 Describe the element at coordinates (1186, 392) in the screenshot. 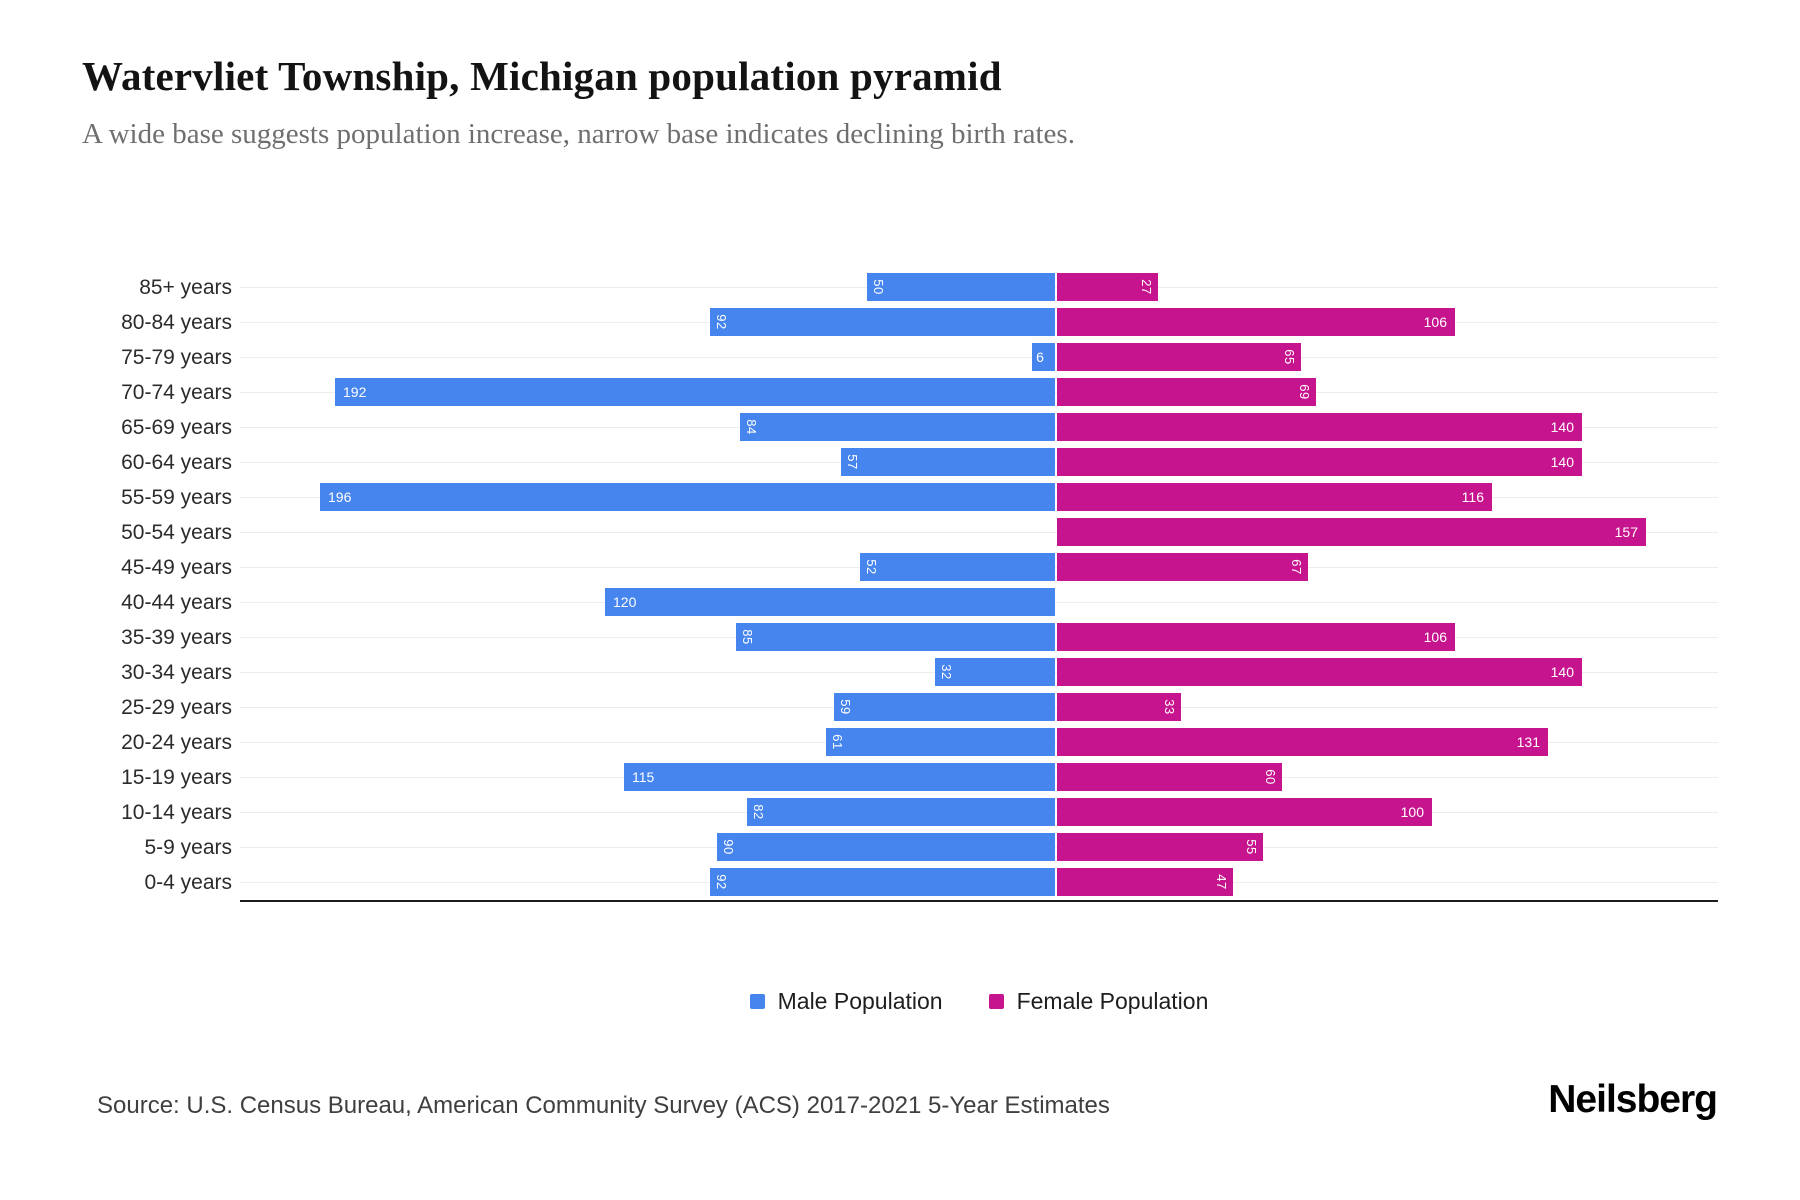

I see `female-bar: 69` at that location.